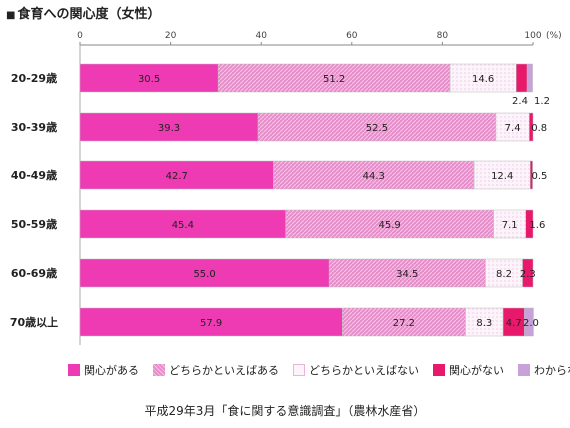 Image resolution: width=570 pixels, height=428 pixels. I want to click on chart-title: ■ 食育への関心度（女性）, so click(83, 12).